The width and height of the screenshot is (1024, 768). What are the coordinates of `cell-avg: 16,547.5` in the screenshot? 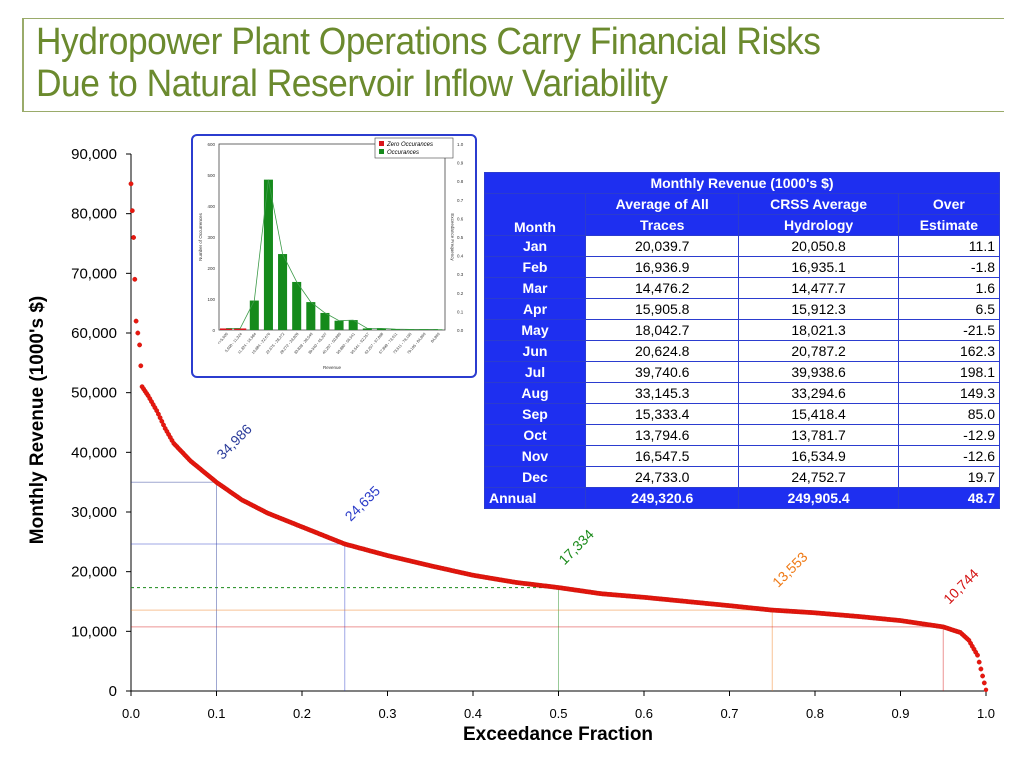 It's located at (662, 456).